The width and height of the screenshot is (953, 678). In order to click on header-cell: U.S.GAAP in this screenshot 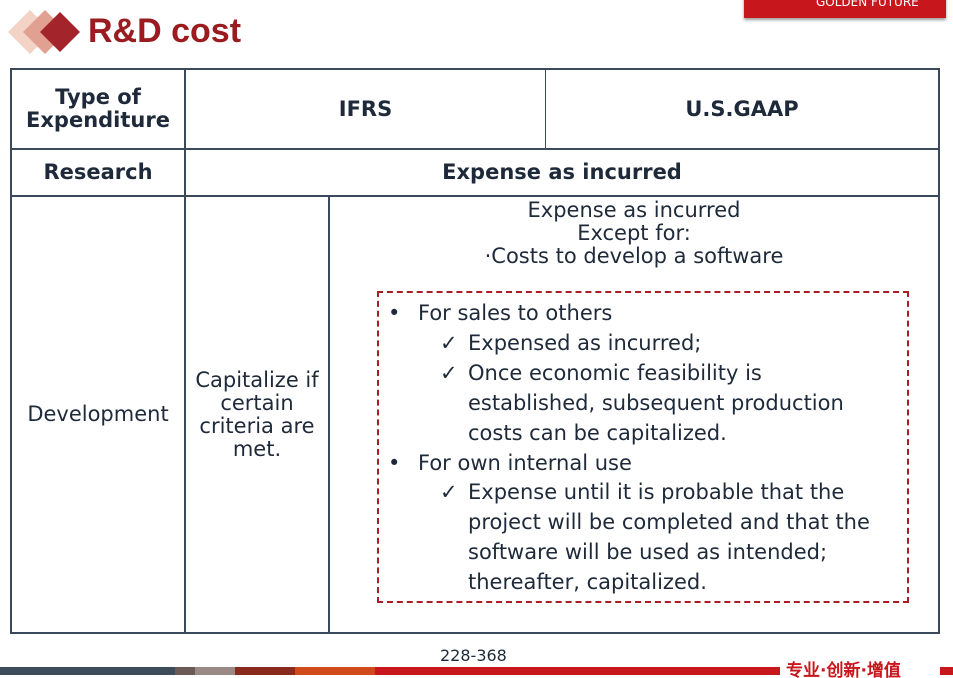, I will do `click(742, 108)`.